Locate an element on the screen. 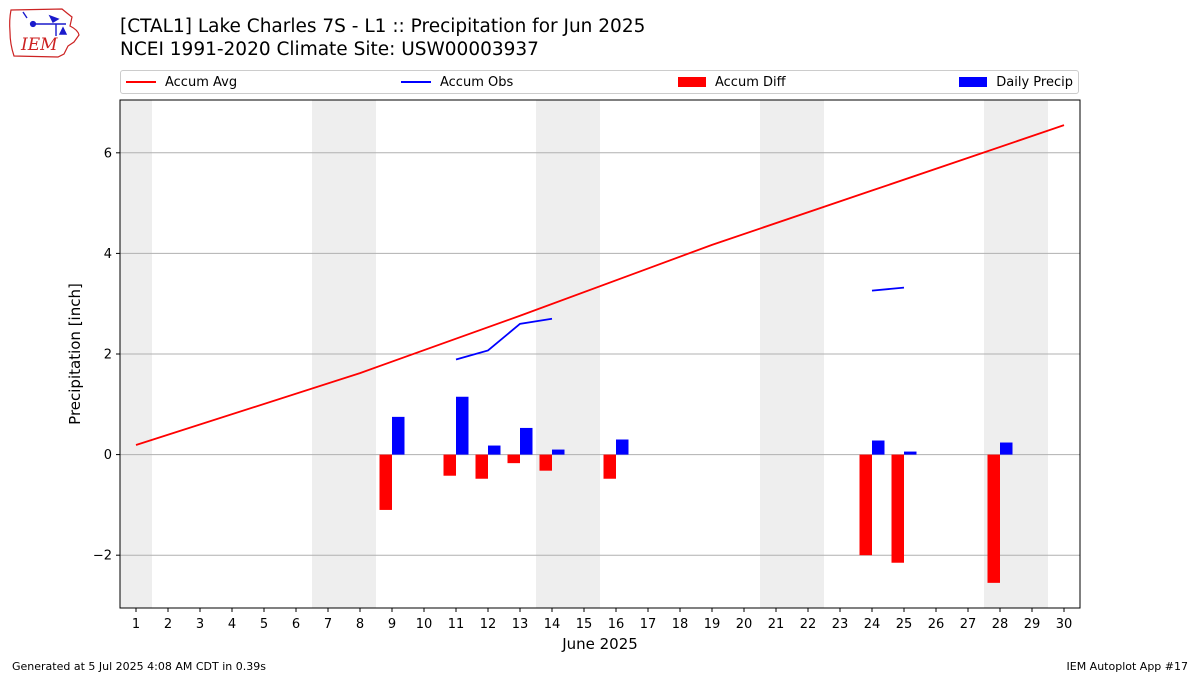  x-tick-label: 10 is located at coordinates (424, 624).